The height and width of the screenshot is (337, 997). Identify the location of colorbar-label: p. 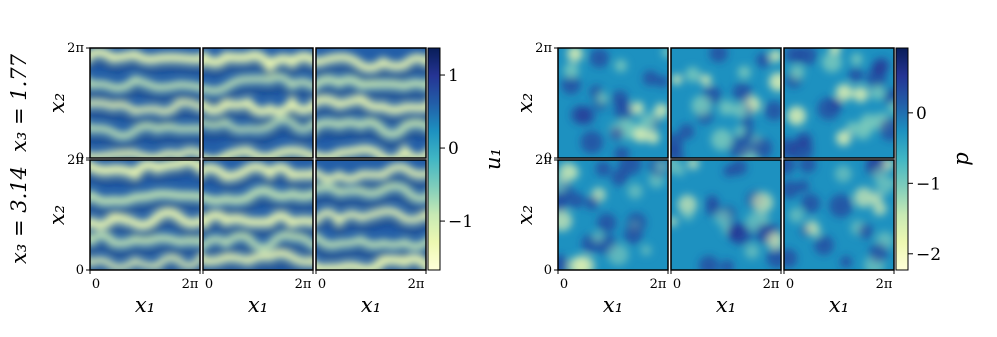
(961, 158).